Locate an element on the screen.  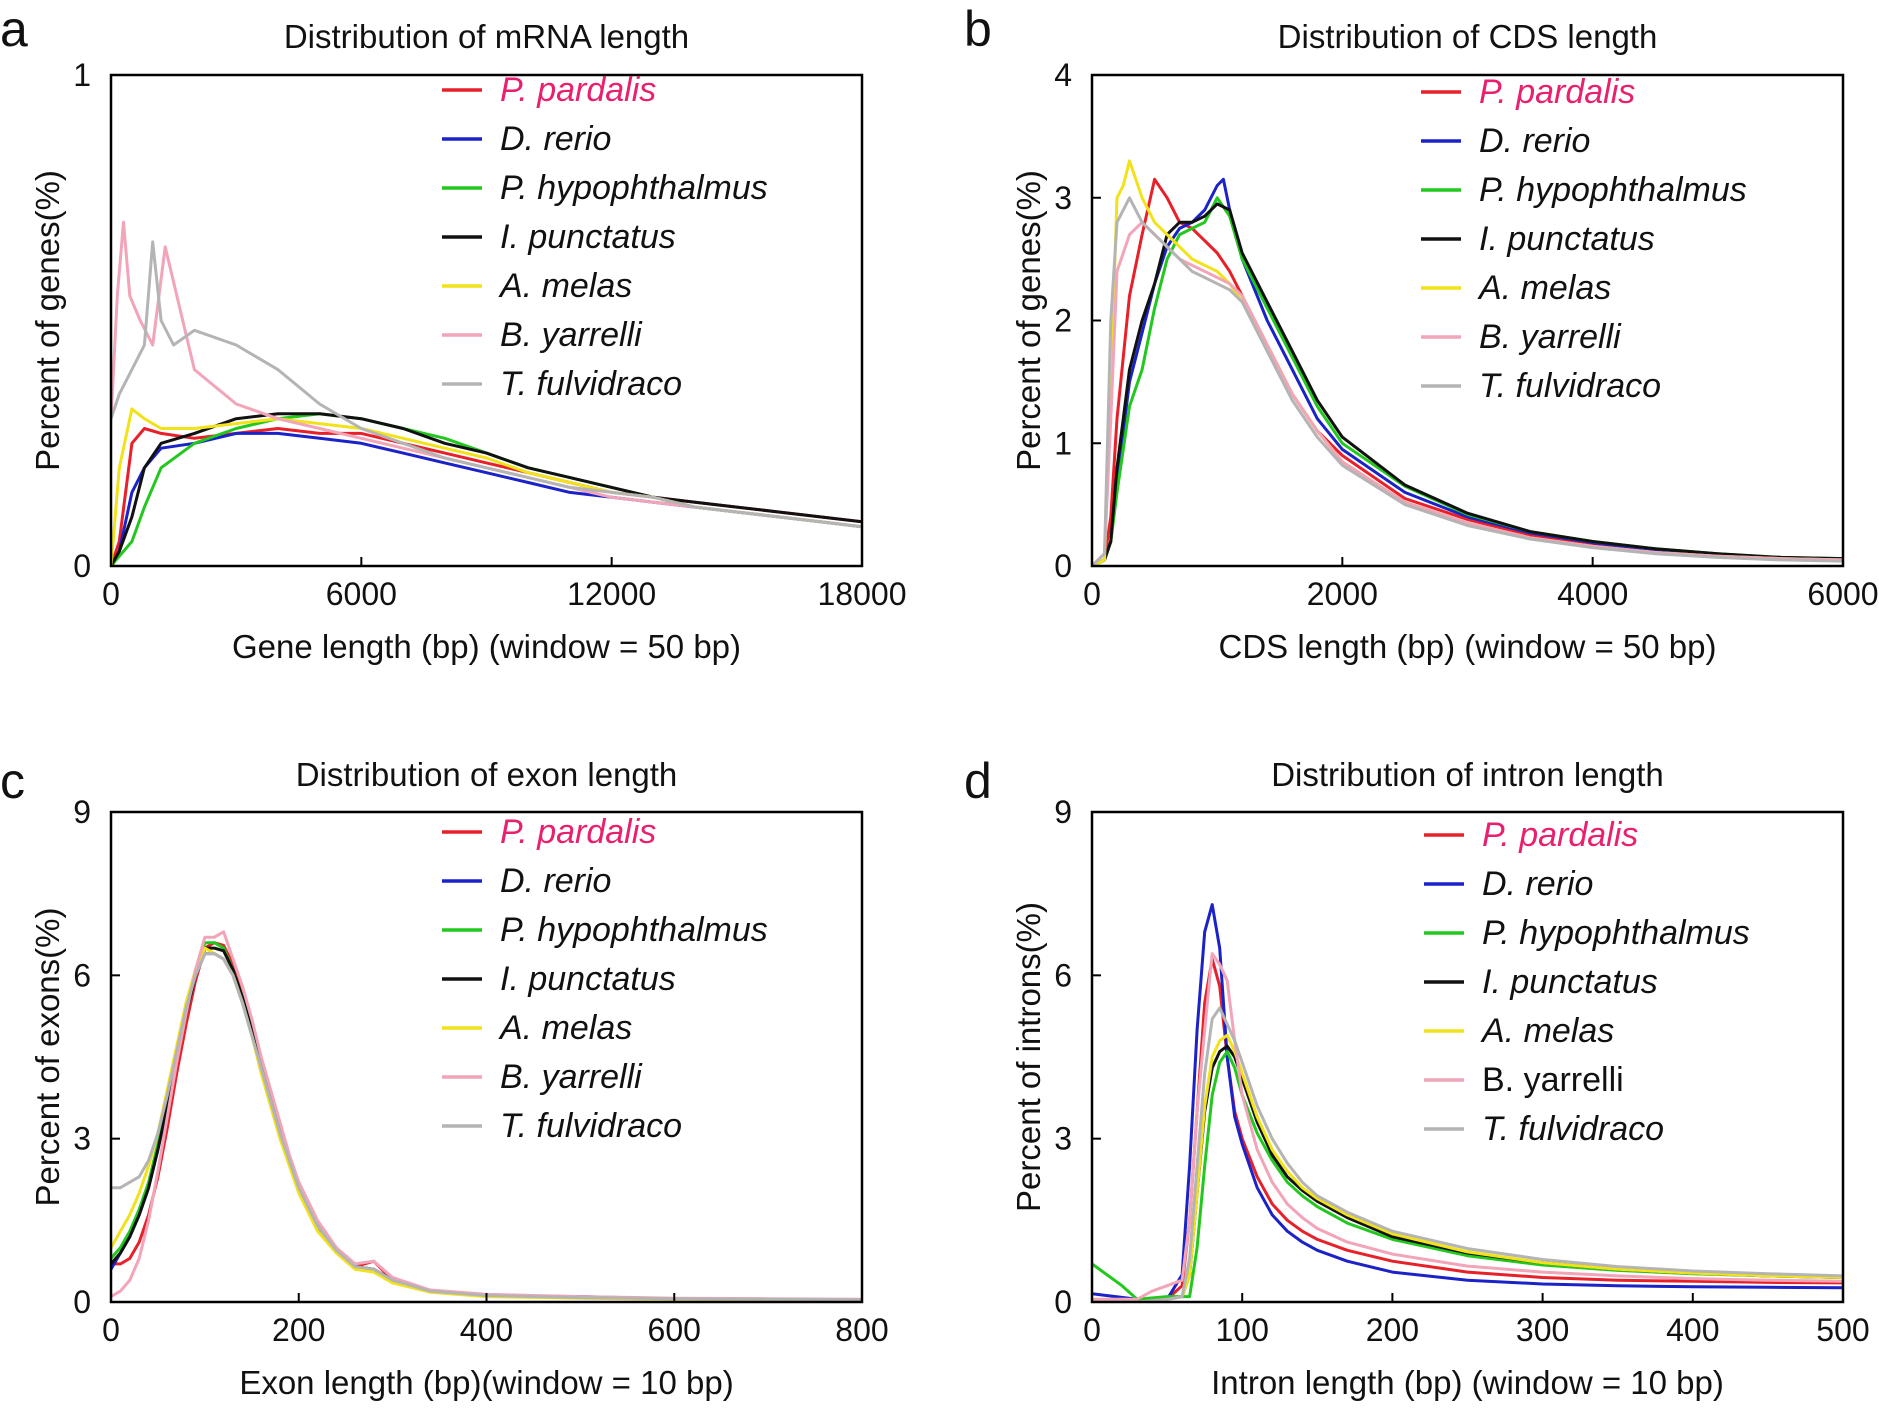
chart-title: Distribution of intron length is located at coordinates (1467, 774).